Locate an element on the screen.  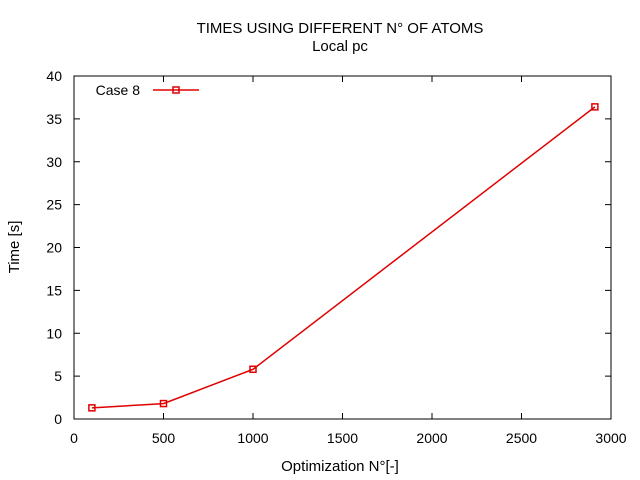
y-tick-label: 10 is located at coordinates (54, 333).